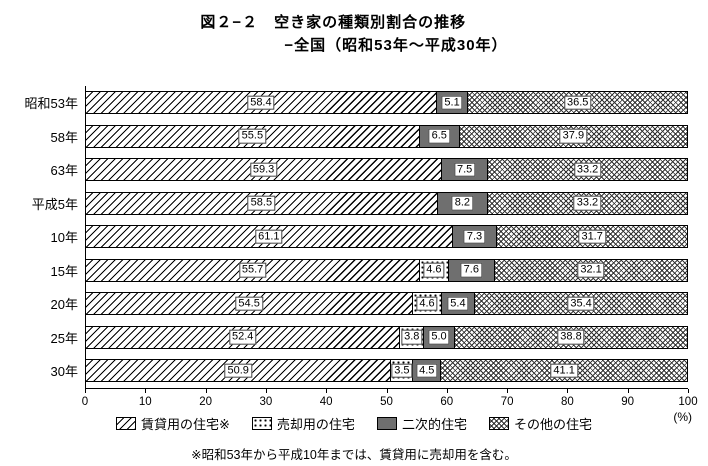 The width and height of the screenshot is (708, 466). I want to click on bar-track: 55.5 6.5 37.9, so click(386, 136).